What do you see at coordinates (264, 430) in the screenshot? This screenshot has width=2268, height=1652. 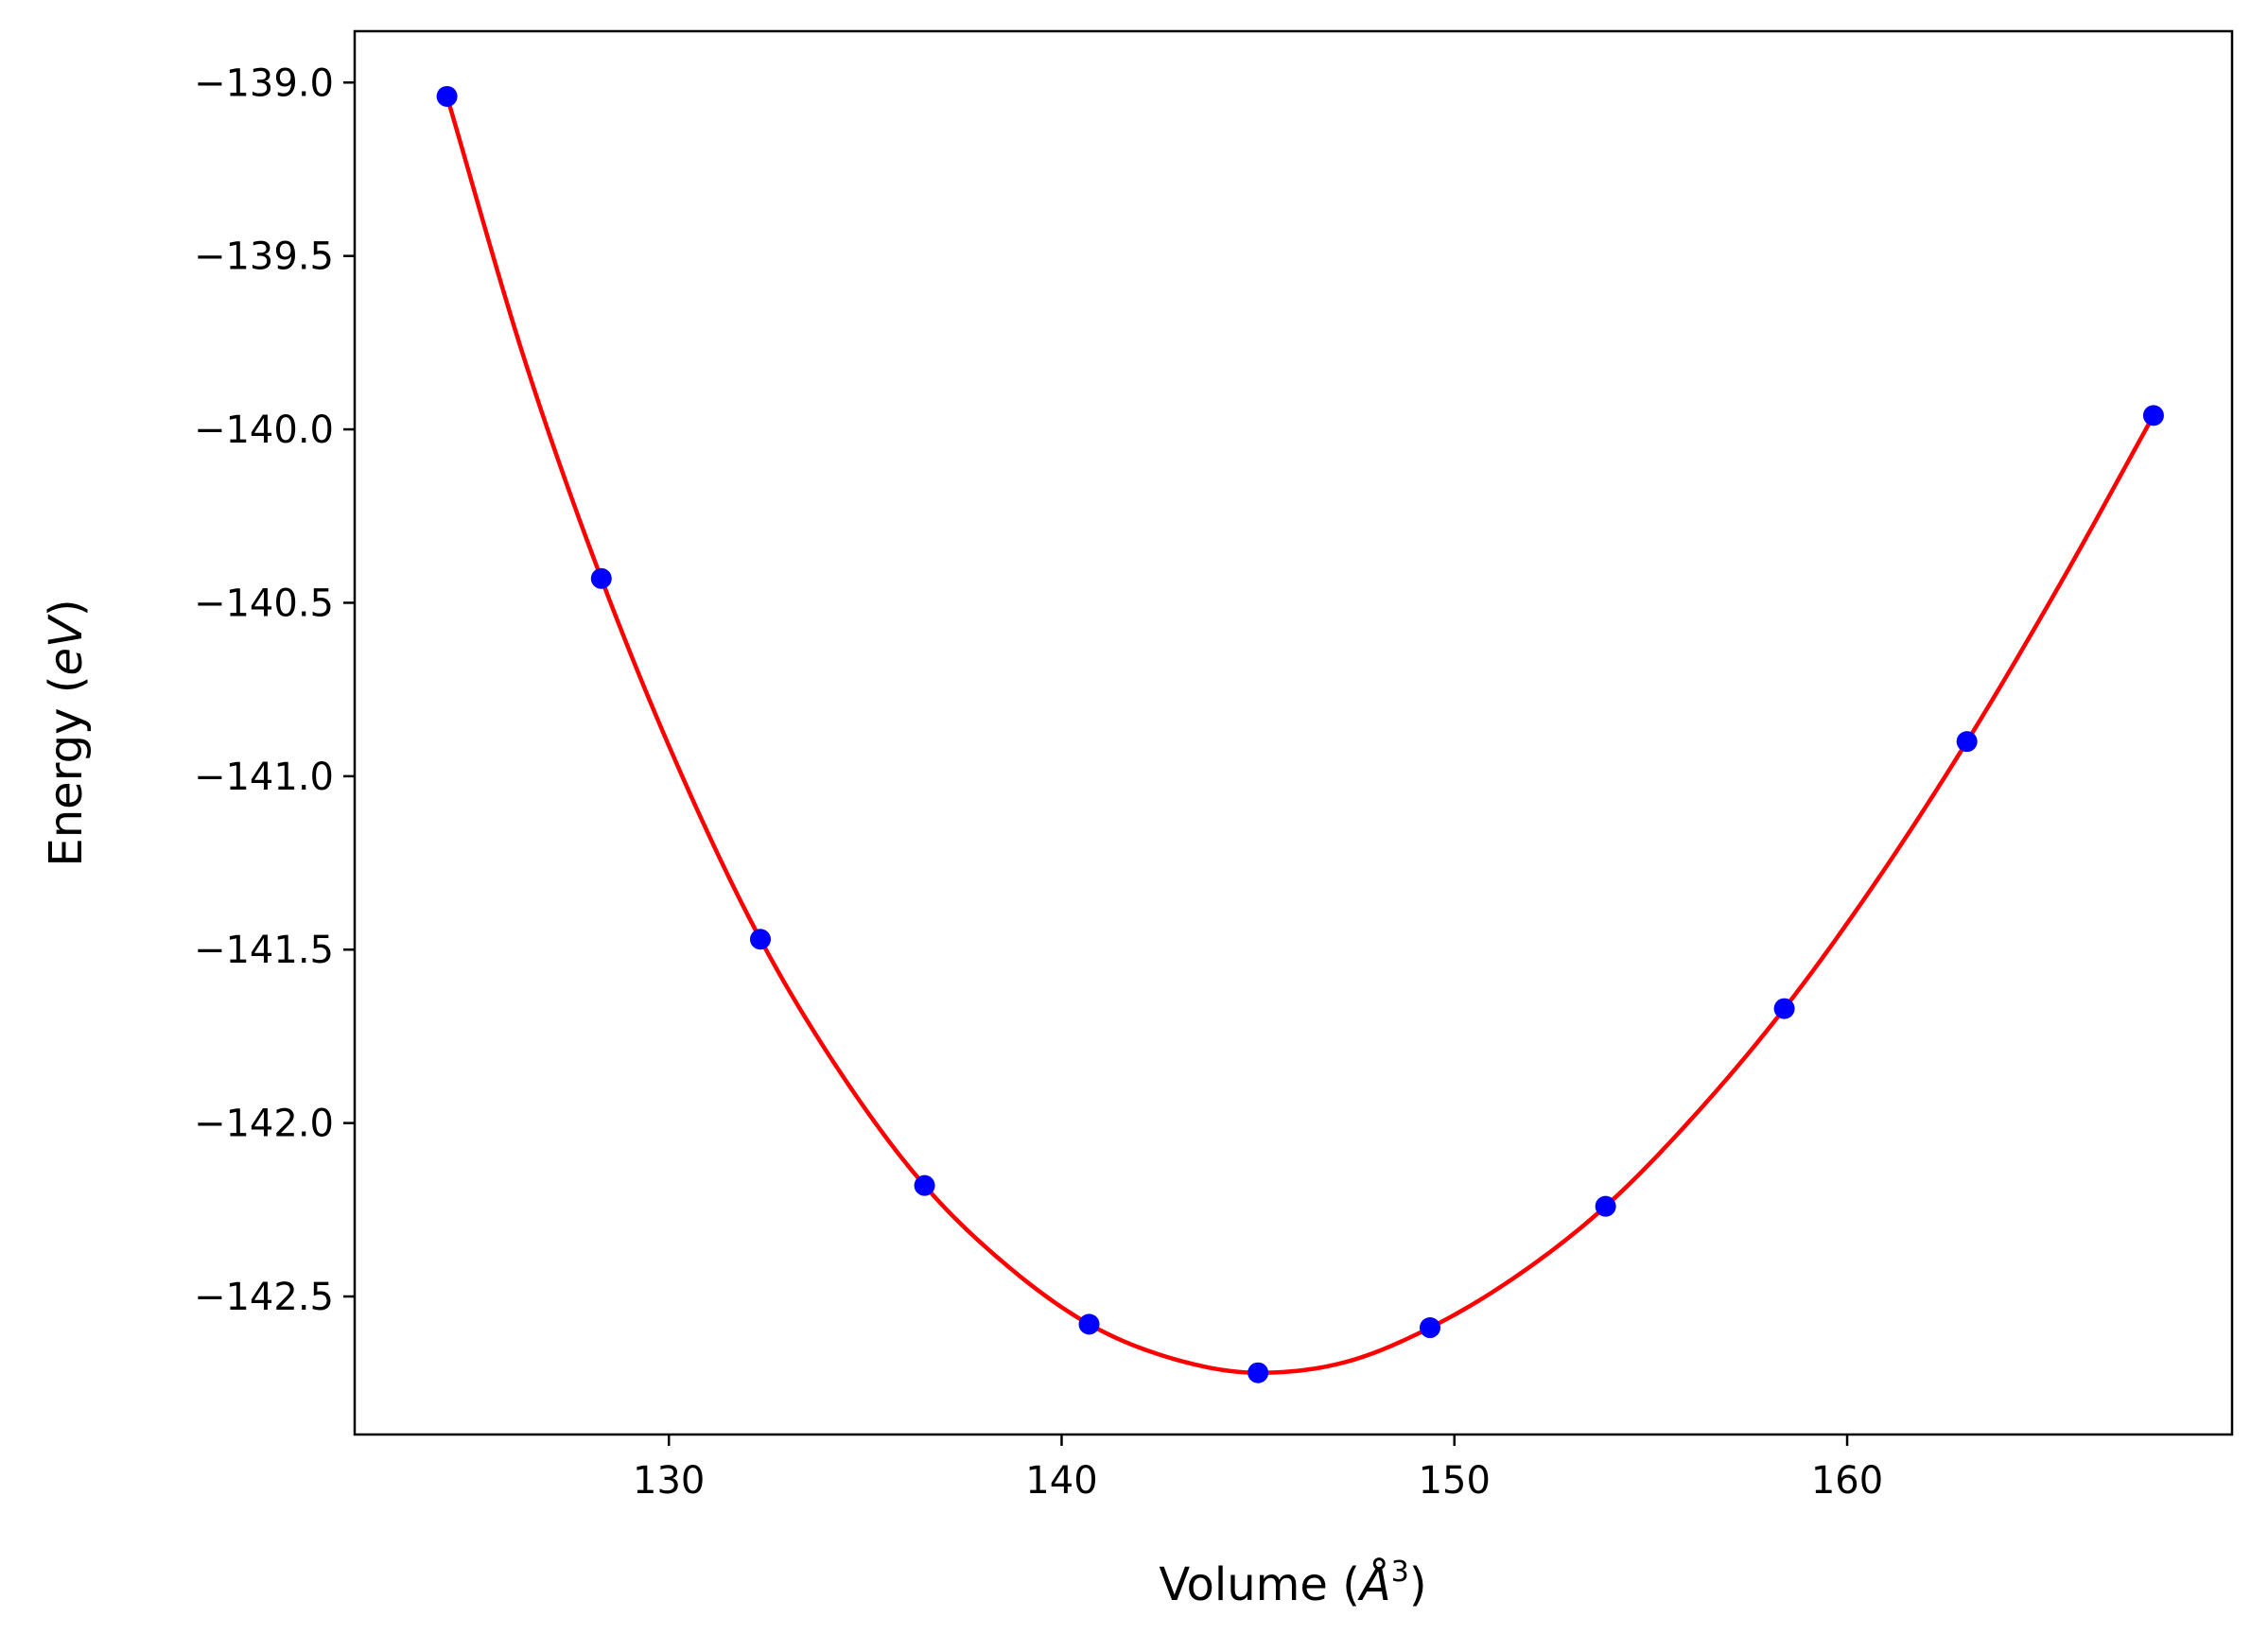 I see `y-tick-label: −140.0` at bounding box center [264, 430].